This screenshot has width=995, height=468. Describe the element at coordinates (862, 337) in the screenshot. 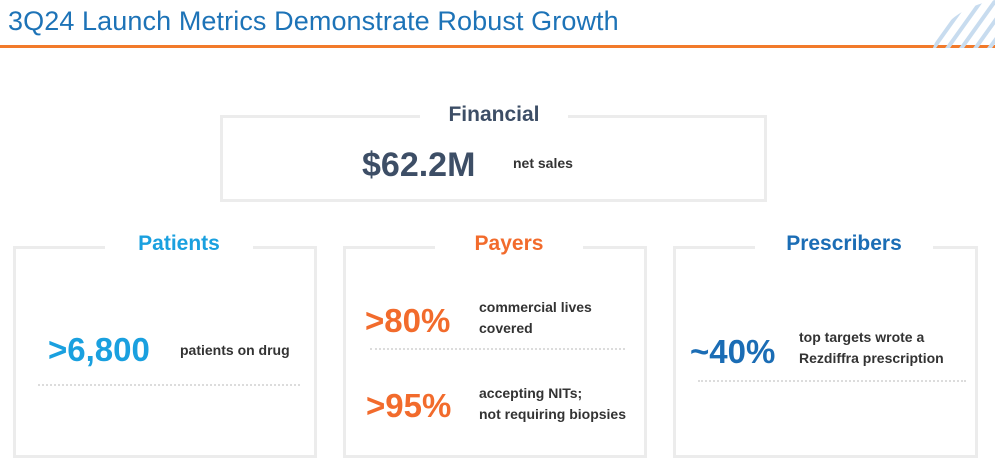

I see `prescribers-label-line1: top targets wrote a` at that location.